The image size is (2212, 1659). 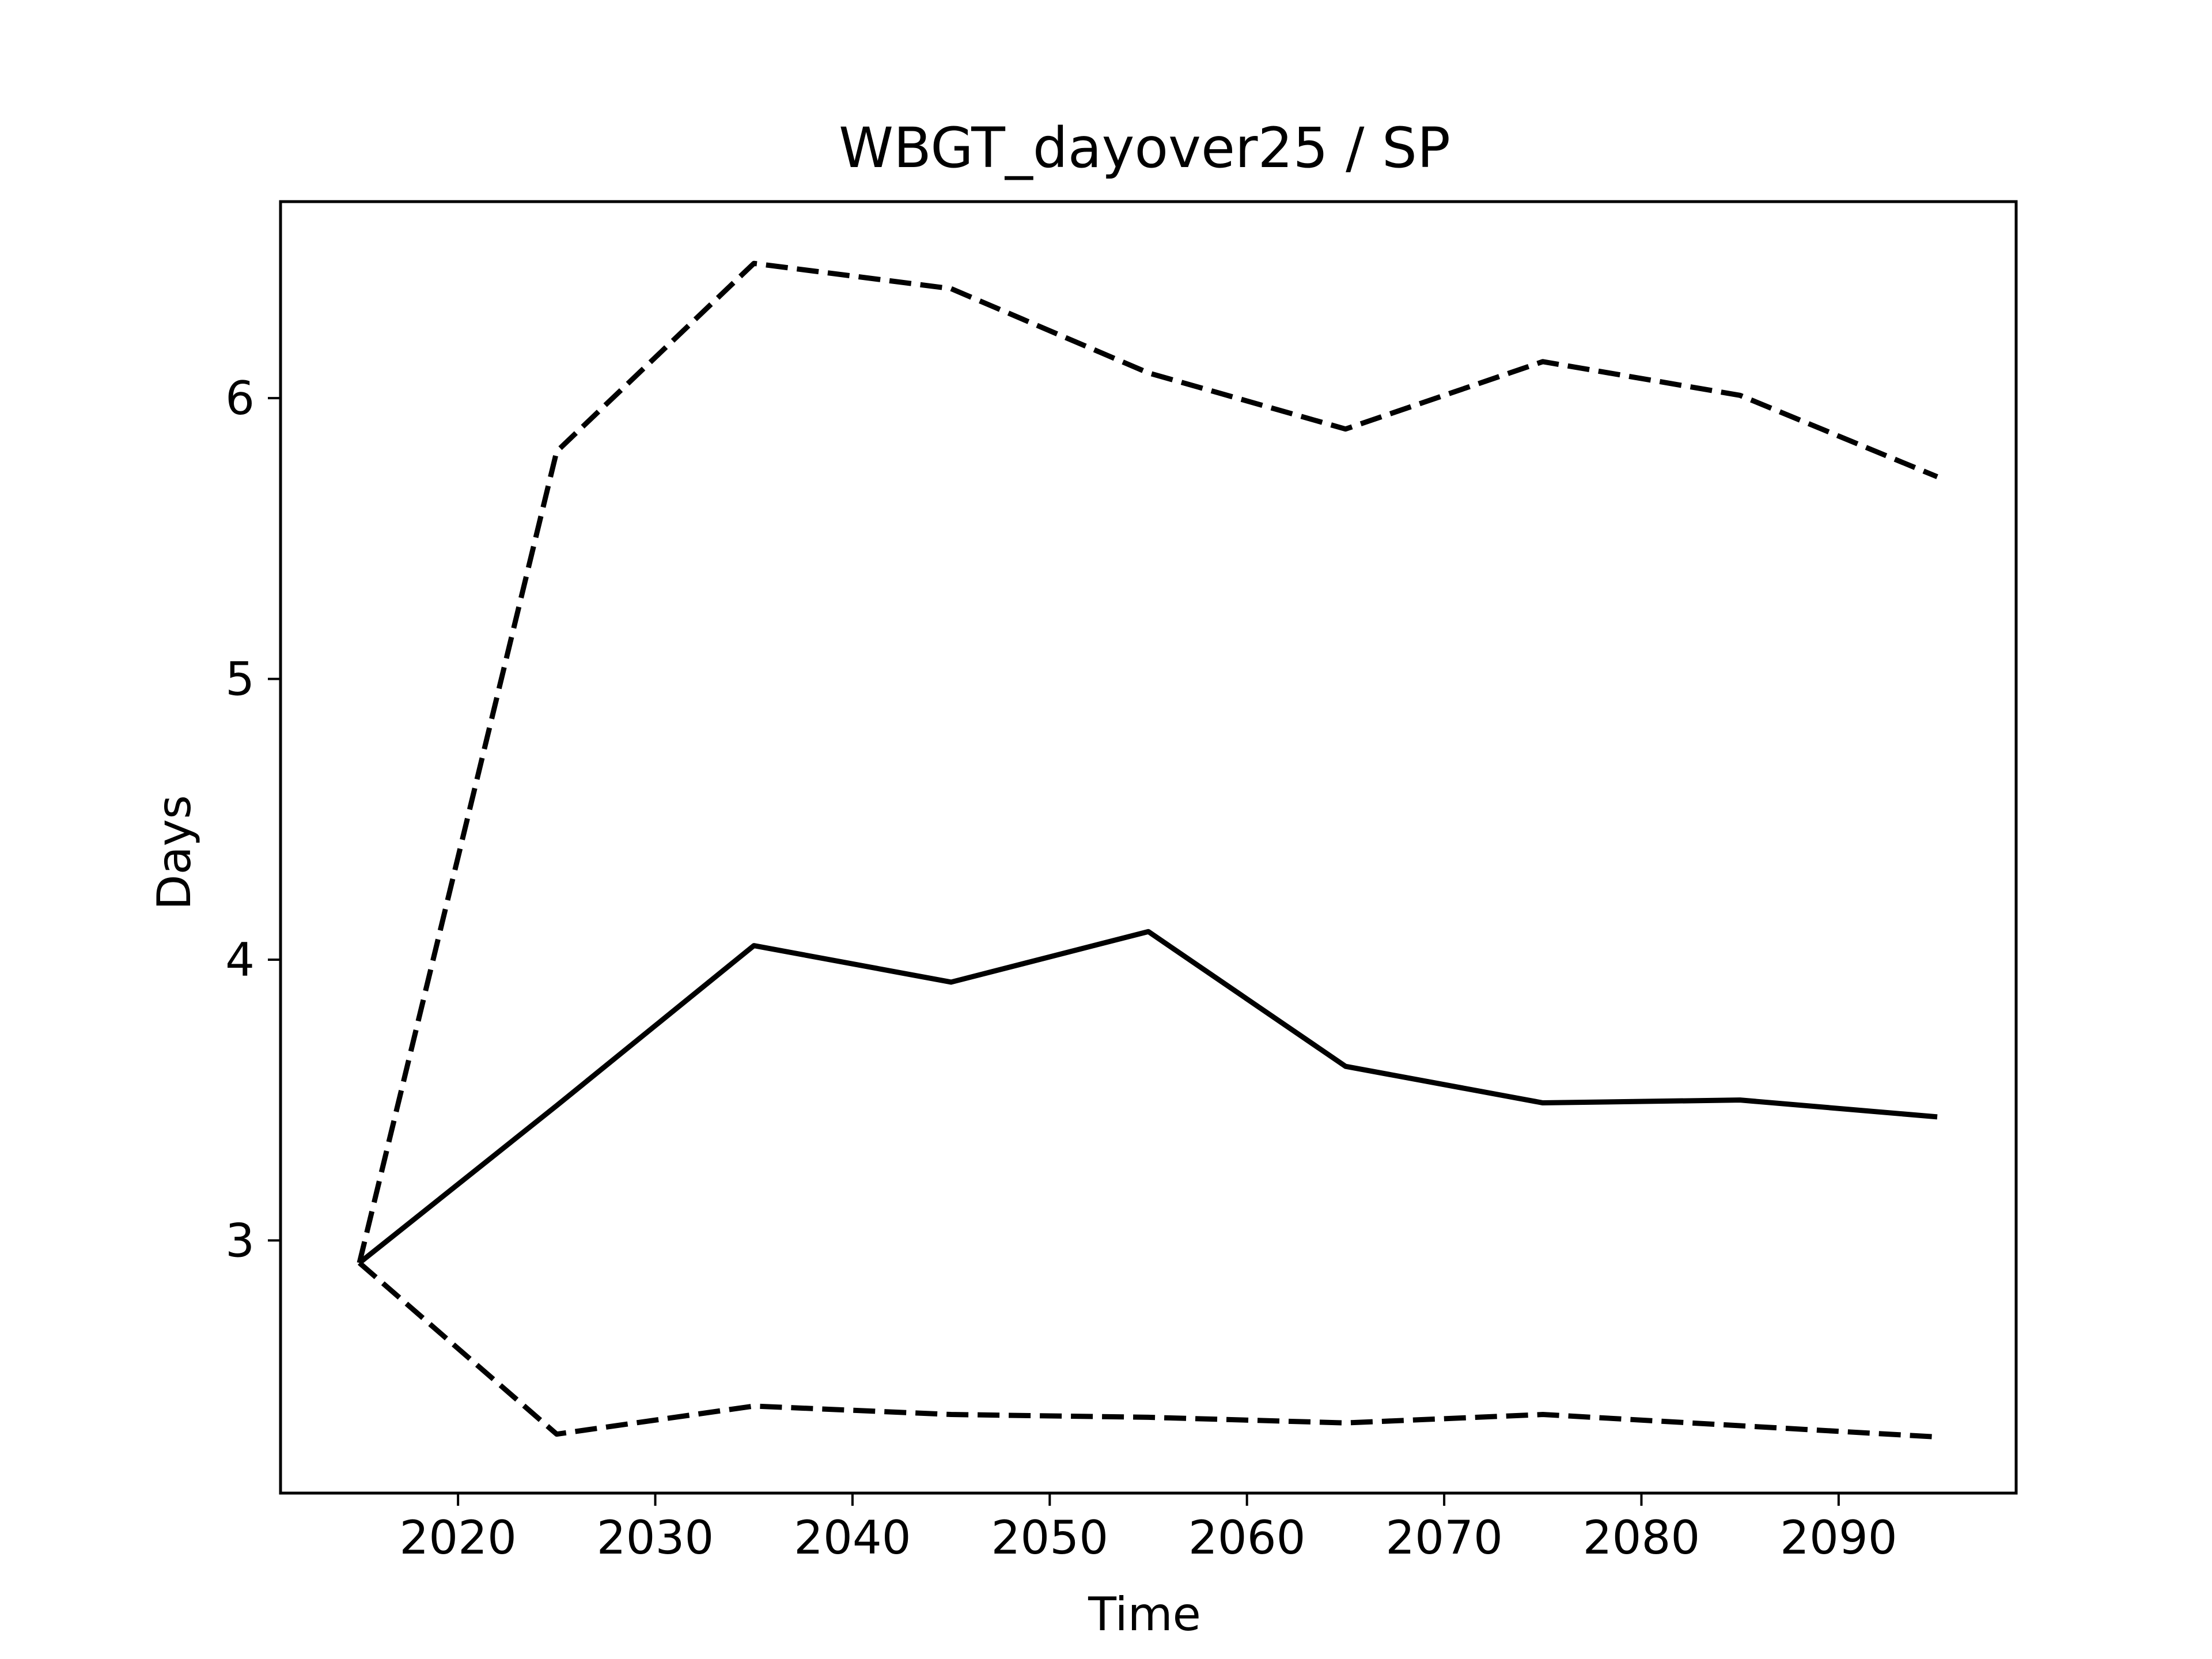 I want to click on y-tick-label: 4, so click(x=240, y=960).